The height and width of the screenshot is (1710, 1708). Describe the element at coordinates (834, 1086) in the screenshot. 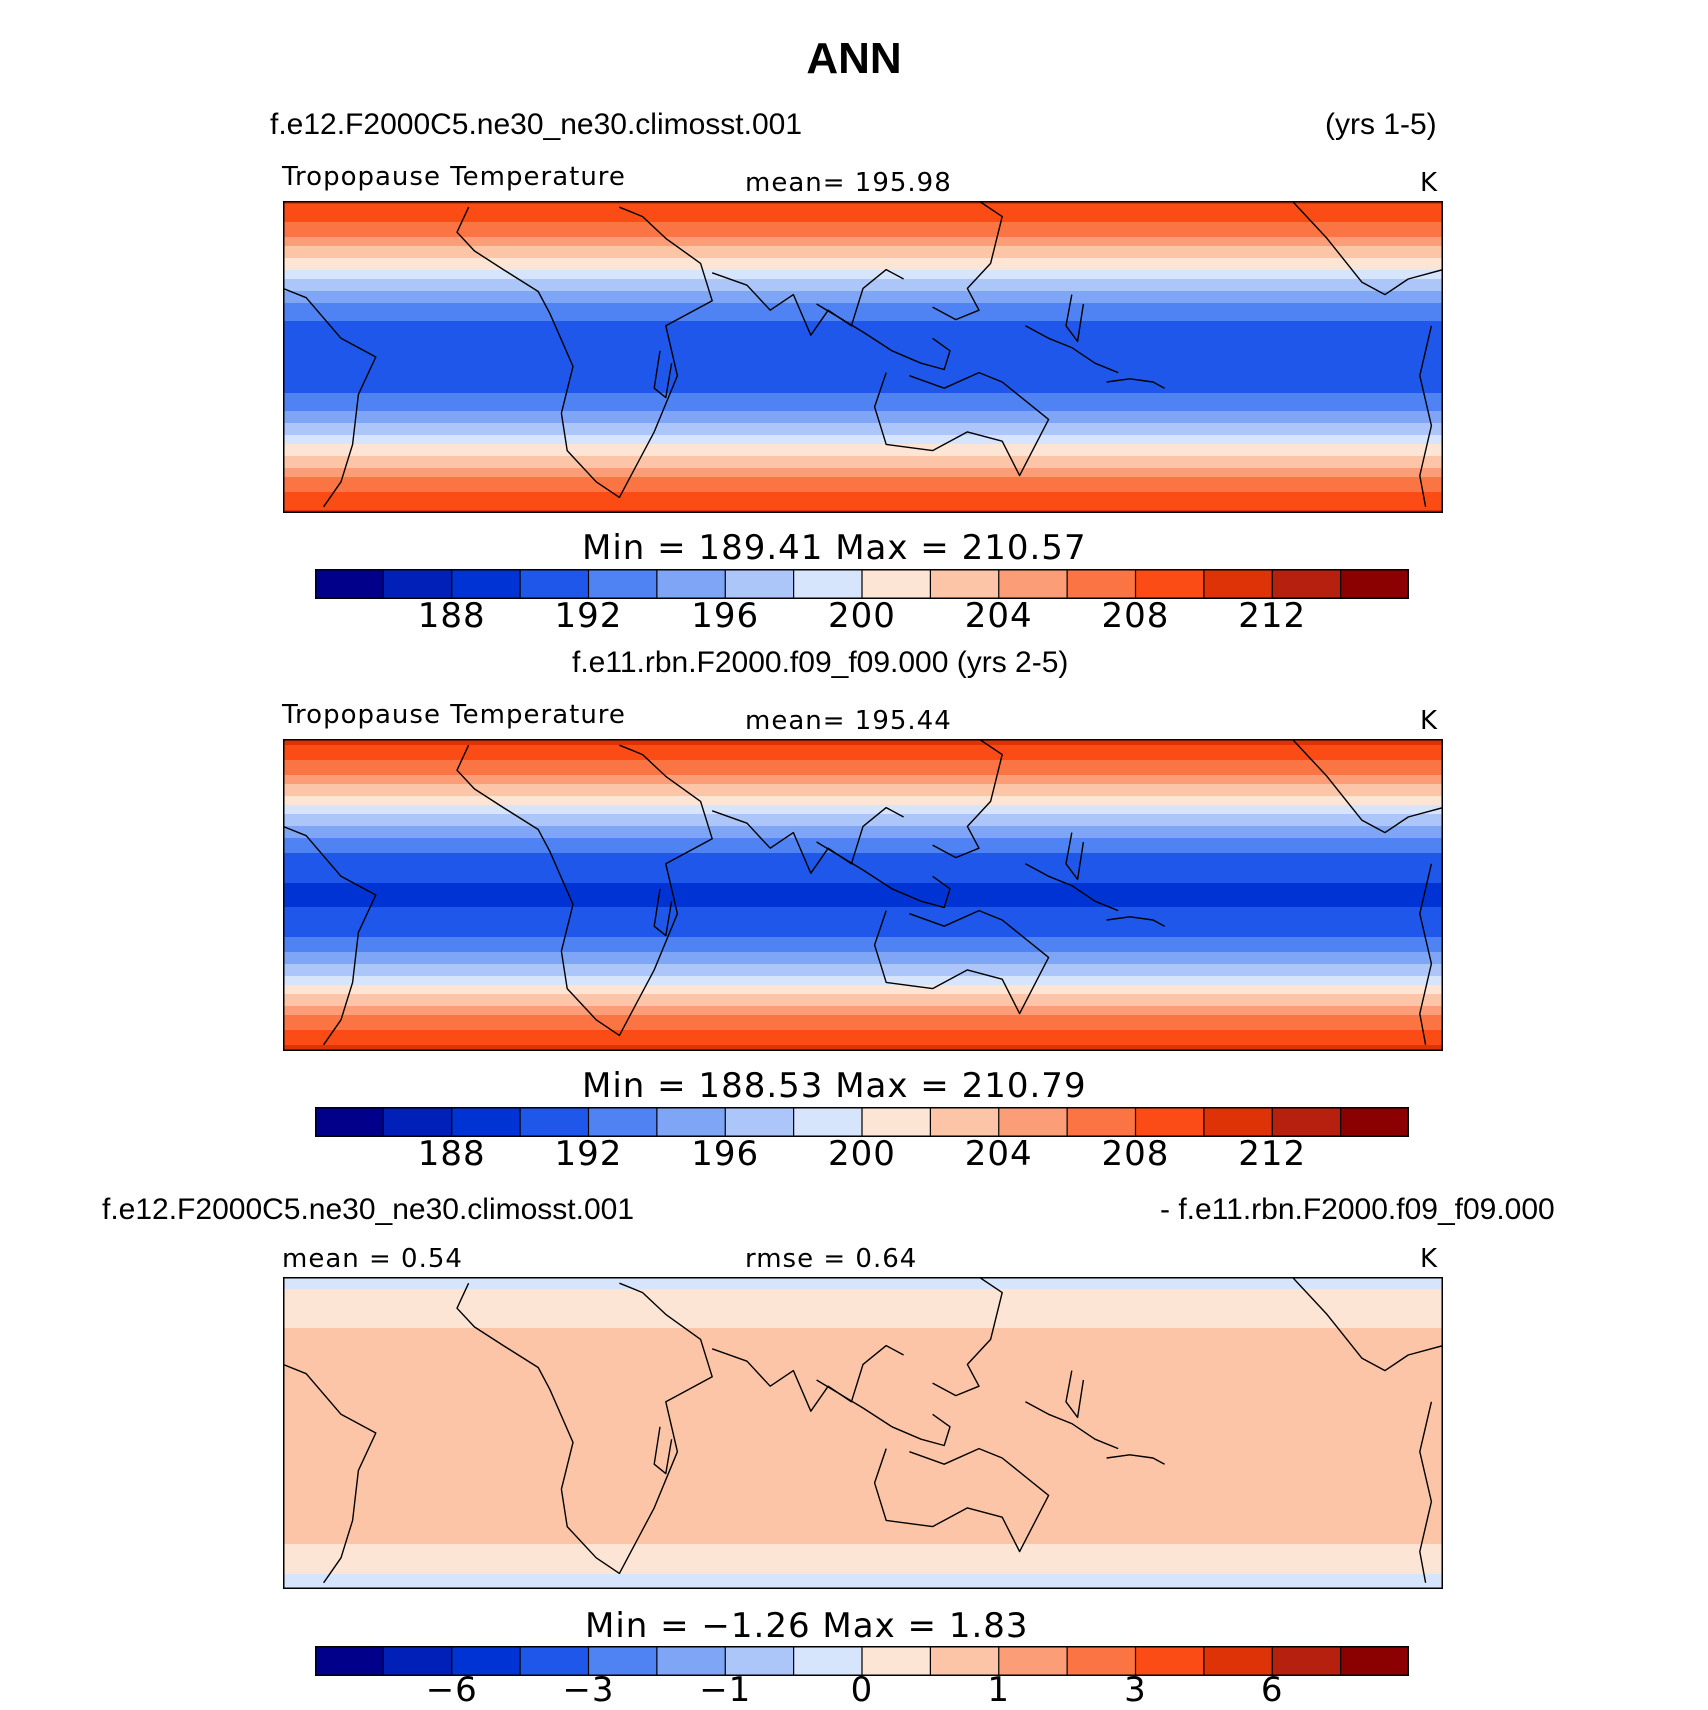

I see `panel2-minmax: Min = 188.53 Max = 210.79` at that location.